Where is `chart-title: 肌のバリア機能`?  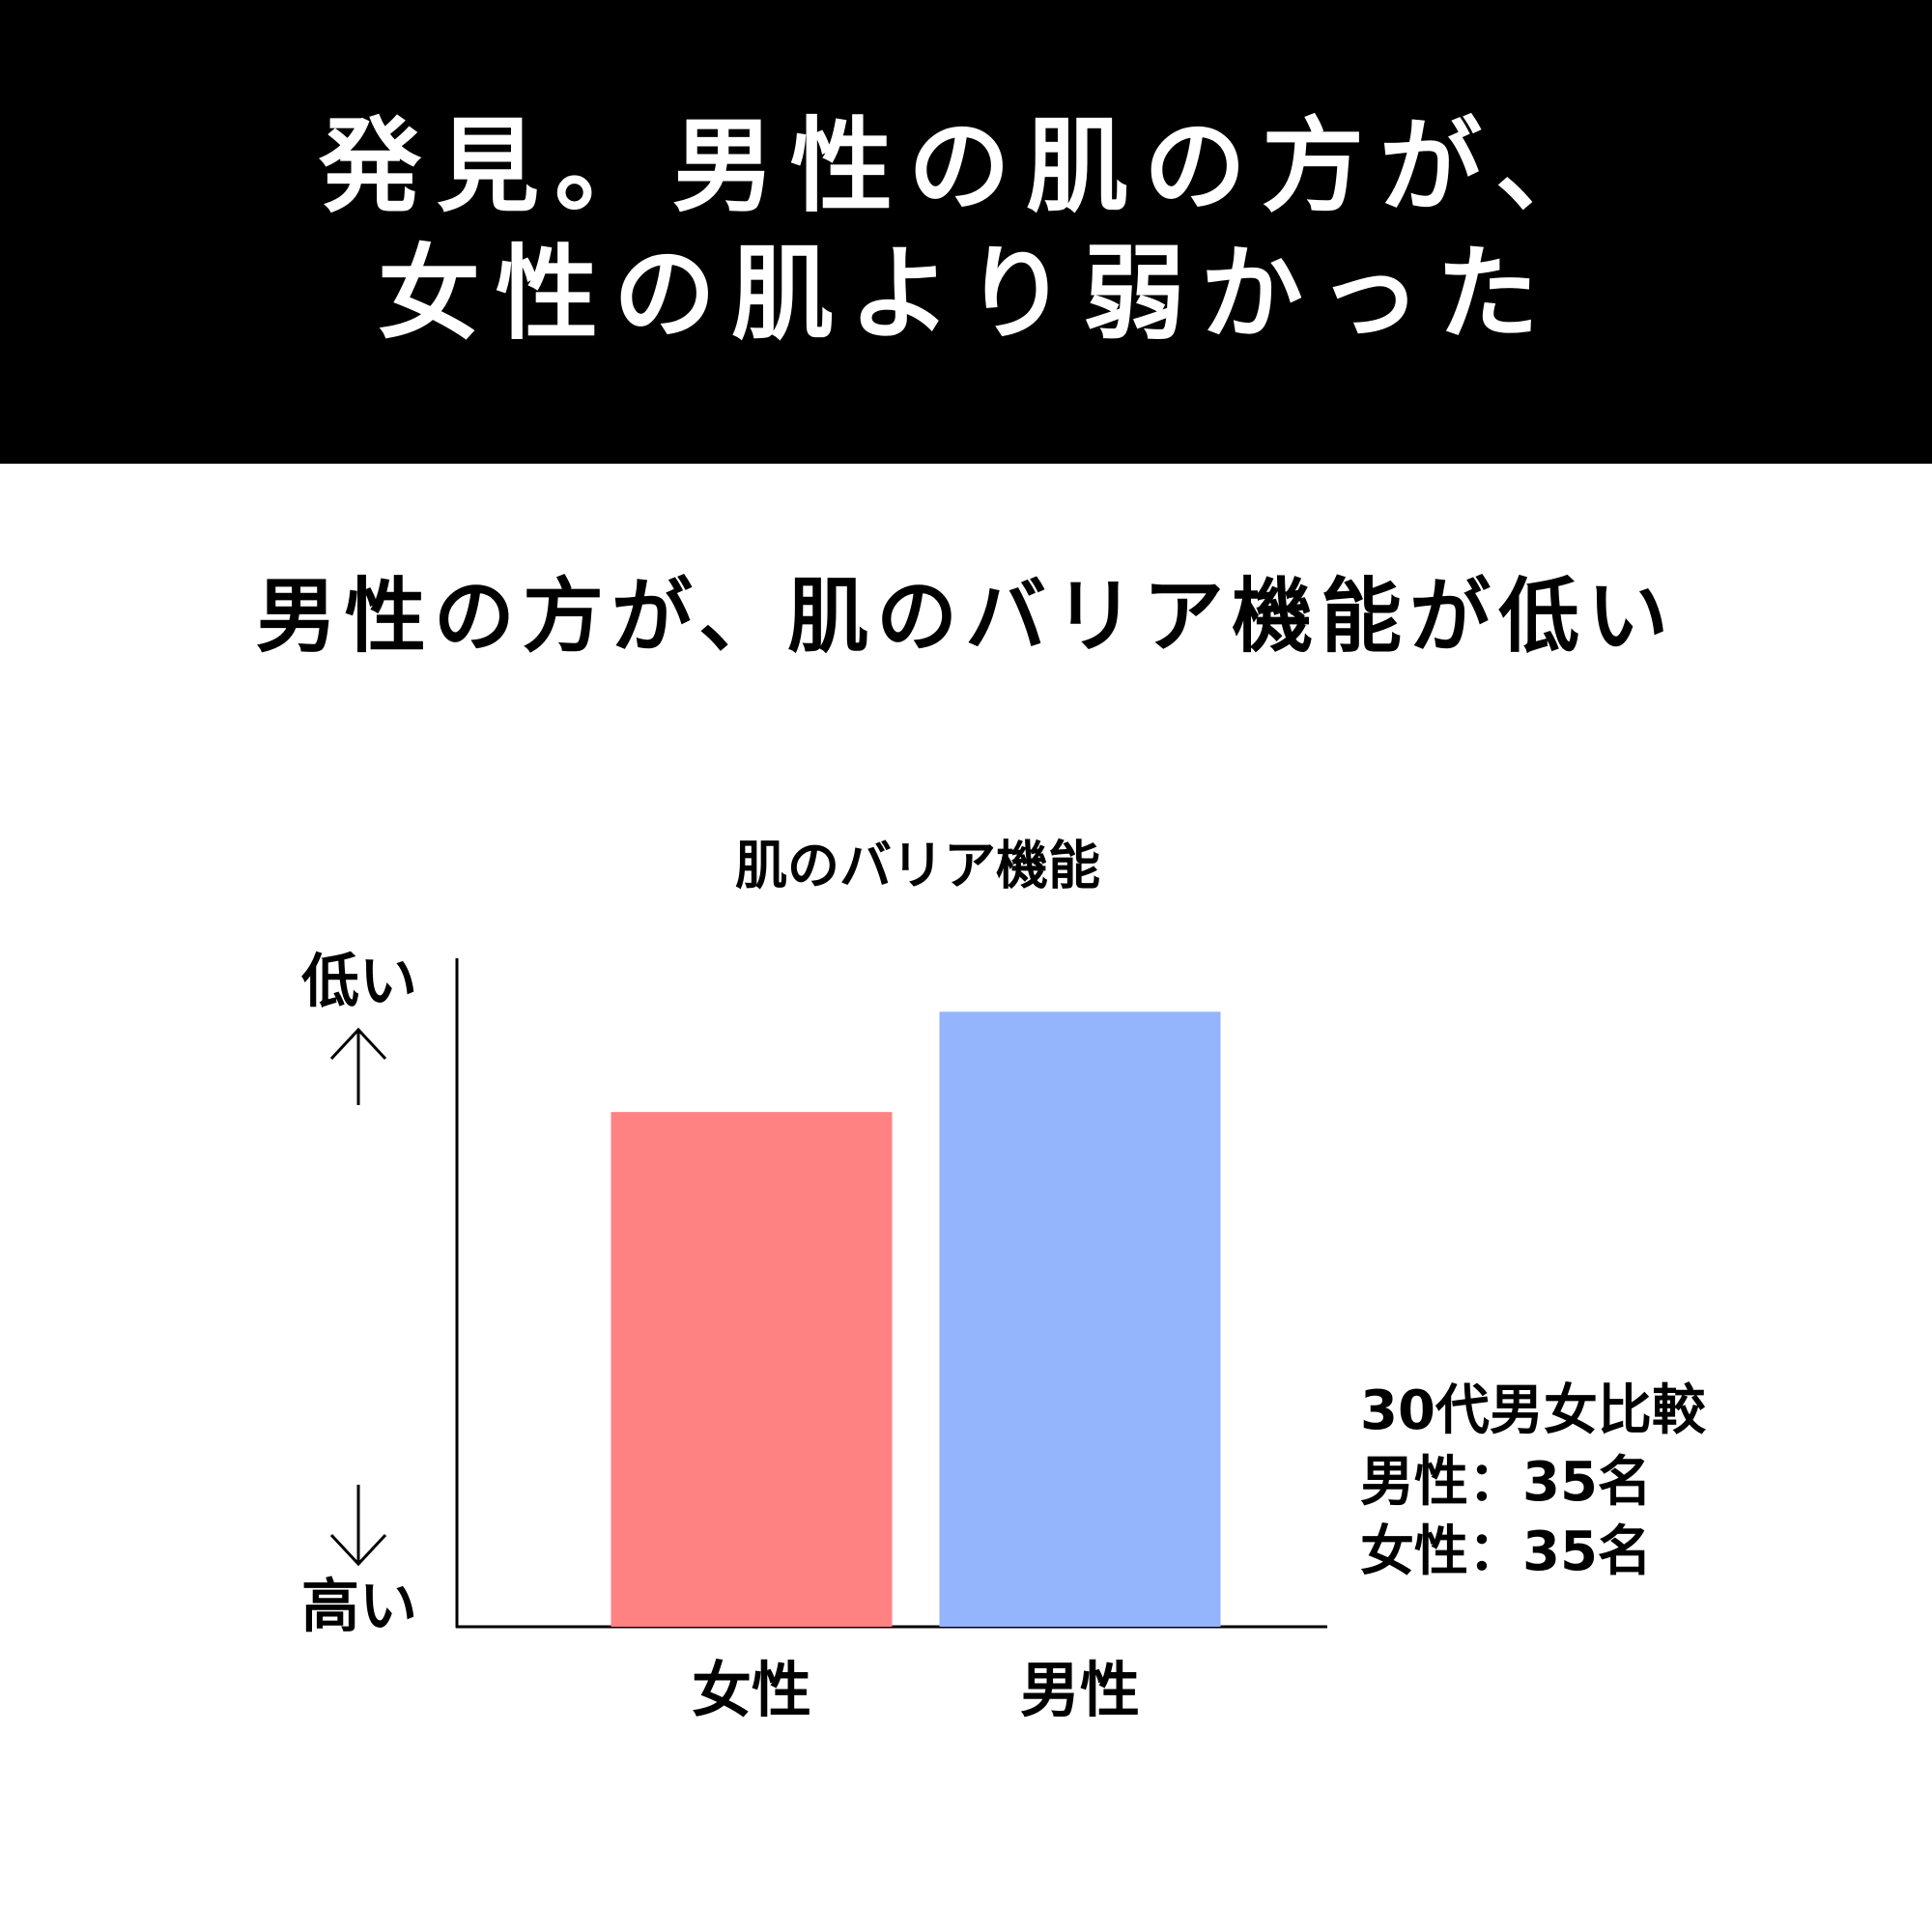 chart-title: 肌のバリア機能 is located at coordinates (917, 866).